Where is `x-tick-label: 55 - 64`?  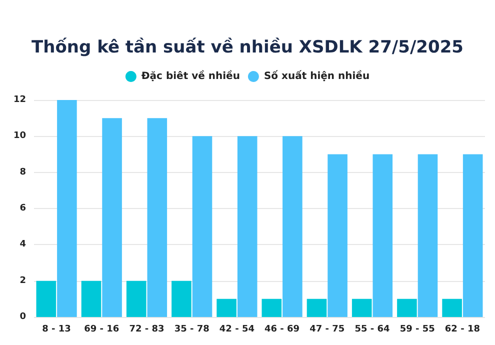
x-tick-label: 55 - 64 is located at coordinates (372, 329).